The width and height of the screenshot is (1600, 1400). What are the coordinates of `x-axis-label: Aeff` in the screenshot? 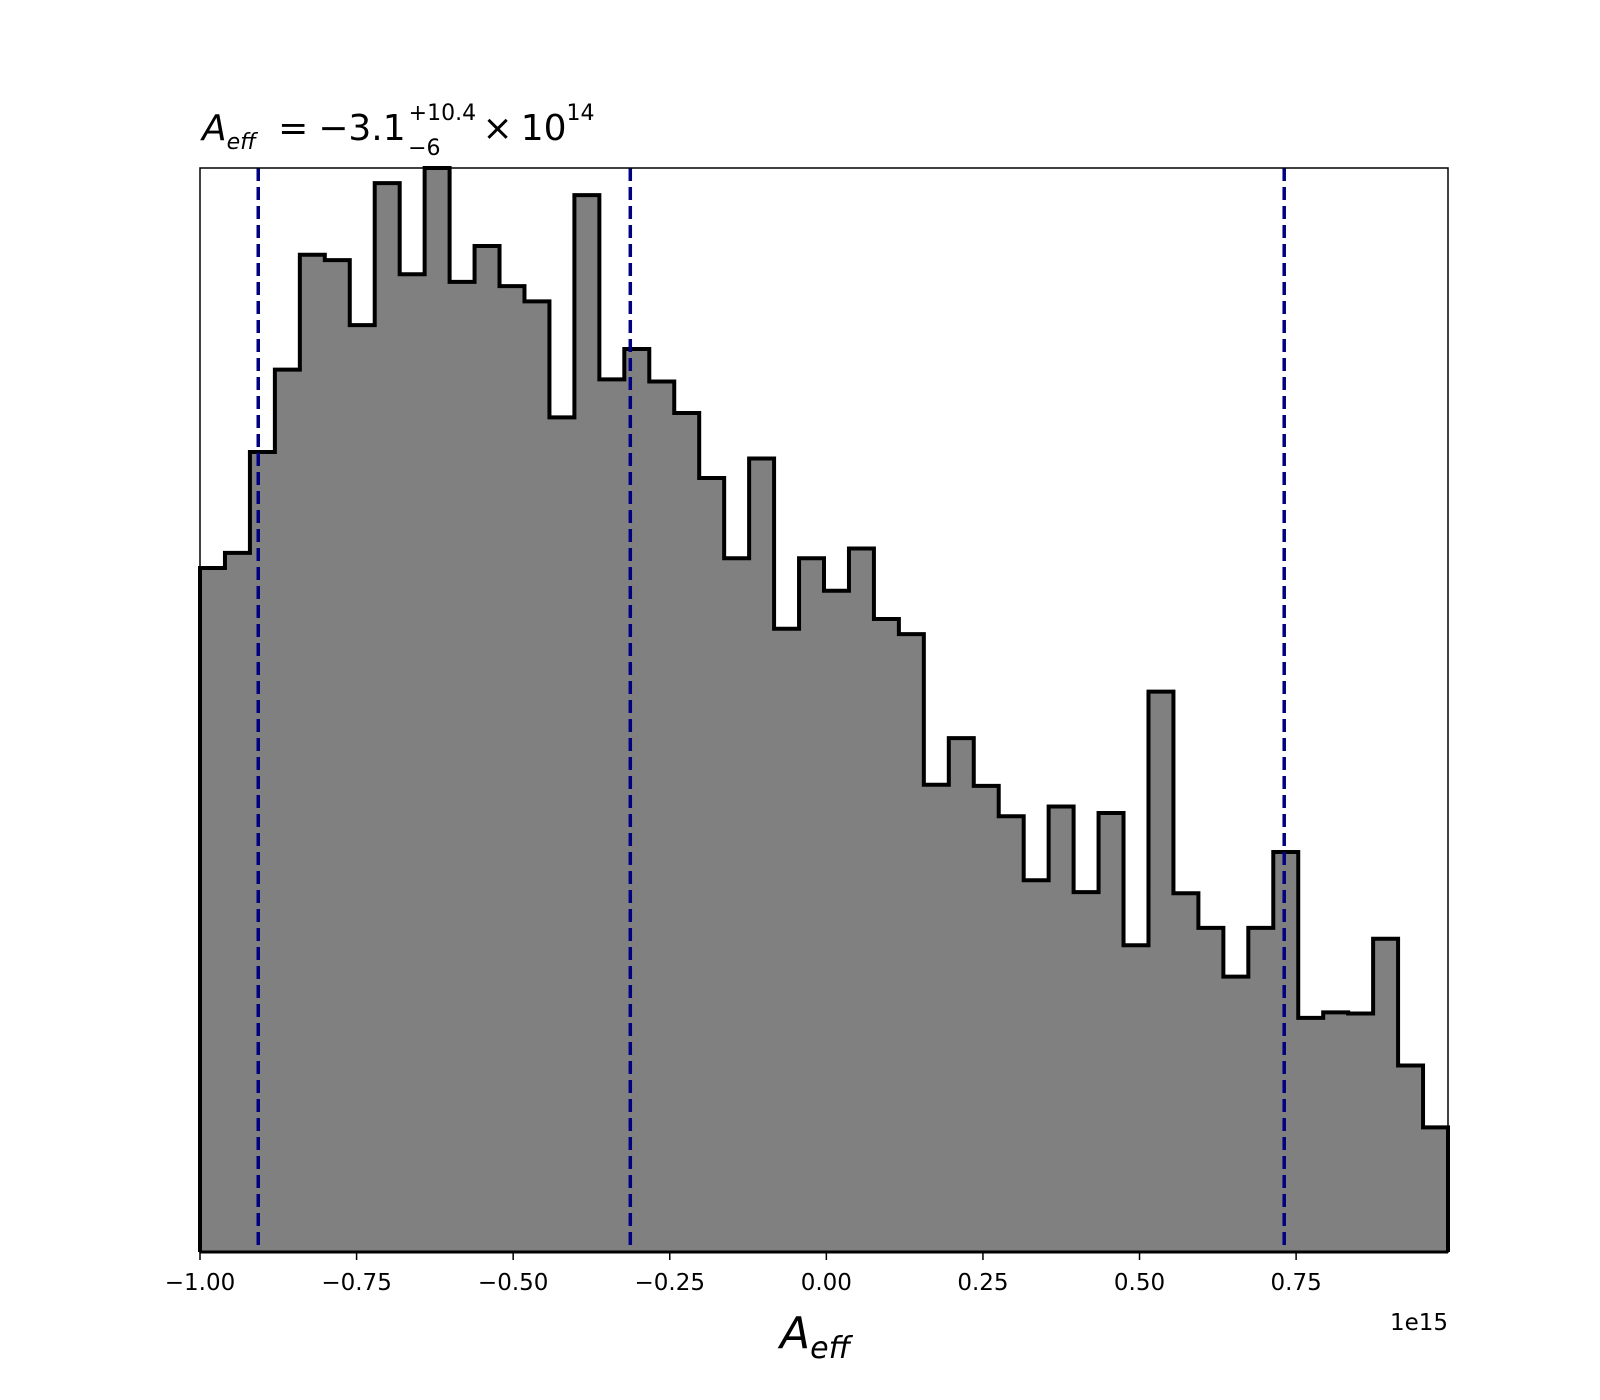 It's located at (815, 1337).